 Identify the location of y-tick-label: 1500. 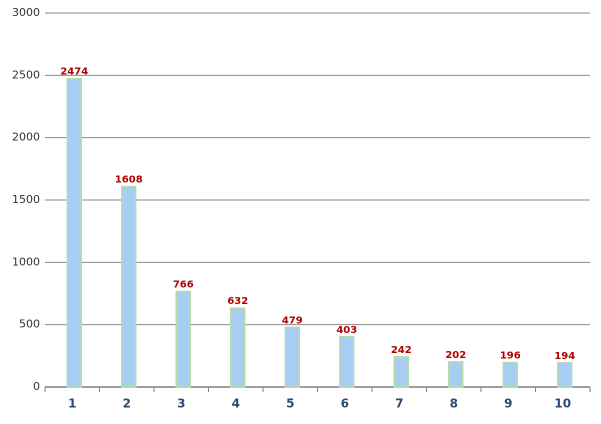
(26, 199).